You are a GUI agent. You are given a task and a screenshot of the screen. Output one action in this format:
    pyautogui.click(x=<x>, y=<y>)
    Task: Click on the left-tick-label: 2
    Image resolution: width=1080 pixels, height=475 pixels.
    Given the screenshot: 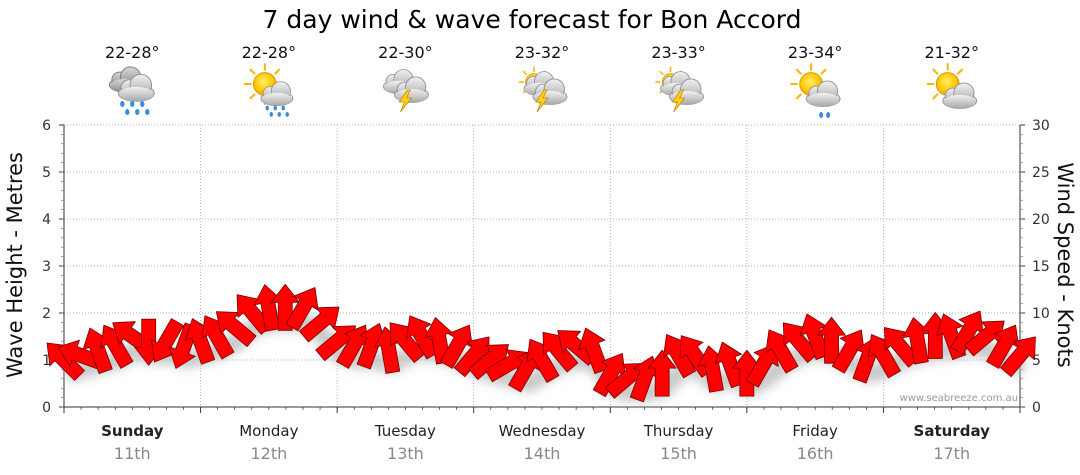 What is the action you would take?
    pyautogui.click(x=46, y=314)
    